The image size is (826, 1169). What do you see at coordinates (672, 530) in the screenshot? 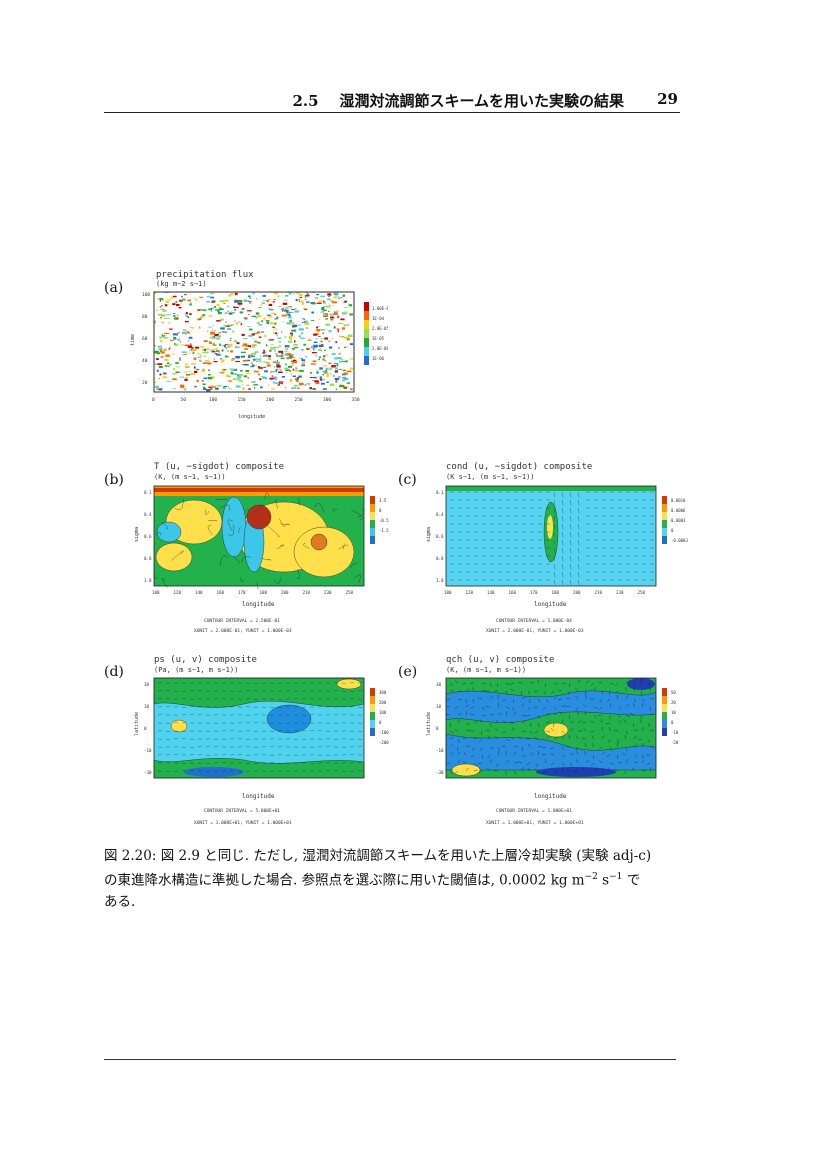
I see `panel-c-colorbar-tick: 0` at bounding box center [672, 530].